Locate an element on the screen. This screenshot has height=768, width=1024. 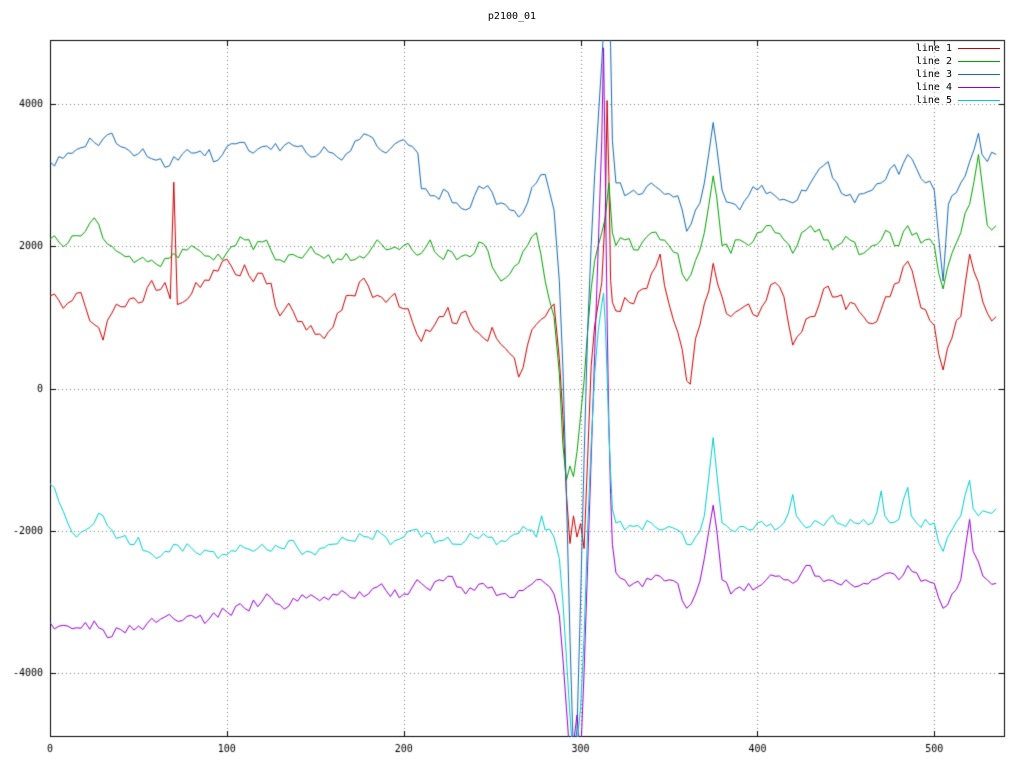
legend-item: line 1 is located at coordinates (958, 48).